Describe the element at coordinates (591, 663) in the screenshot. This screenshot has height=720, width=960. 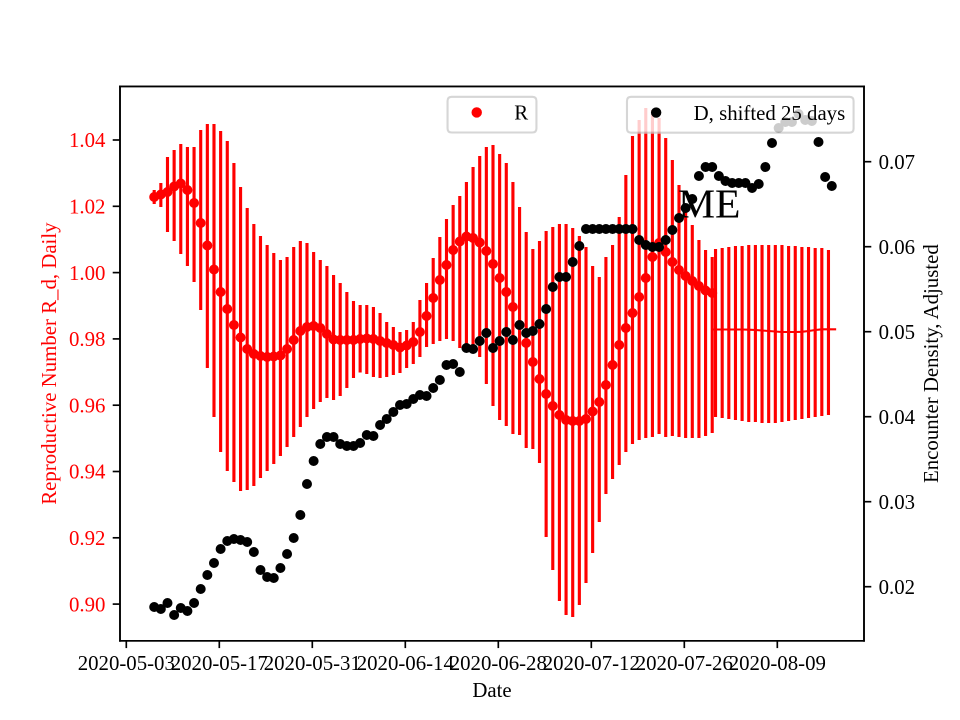
I see `svg-text: 2020-07-12` at that location.